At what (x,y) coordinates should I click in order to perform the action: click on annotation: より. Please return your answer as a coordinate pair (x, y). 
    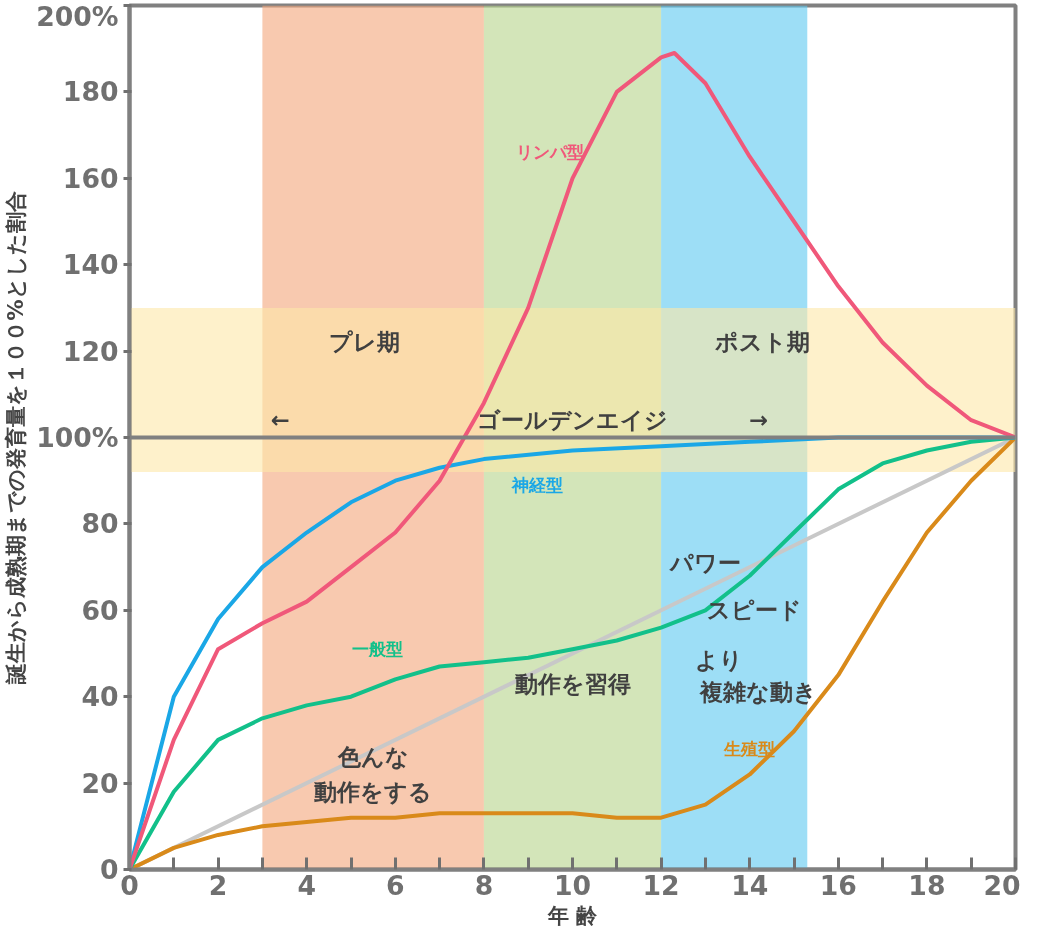
    Looking at the image, I should click on (718, 659).